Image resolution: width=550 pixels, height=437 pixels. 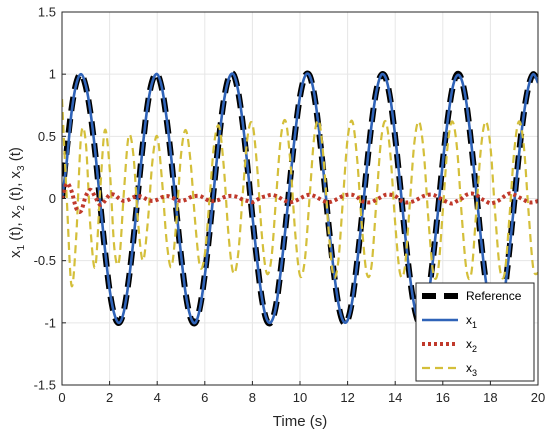 I want to click on y-axis-label-subscript: 3, so click(x=21, y=168).